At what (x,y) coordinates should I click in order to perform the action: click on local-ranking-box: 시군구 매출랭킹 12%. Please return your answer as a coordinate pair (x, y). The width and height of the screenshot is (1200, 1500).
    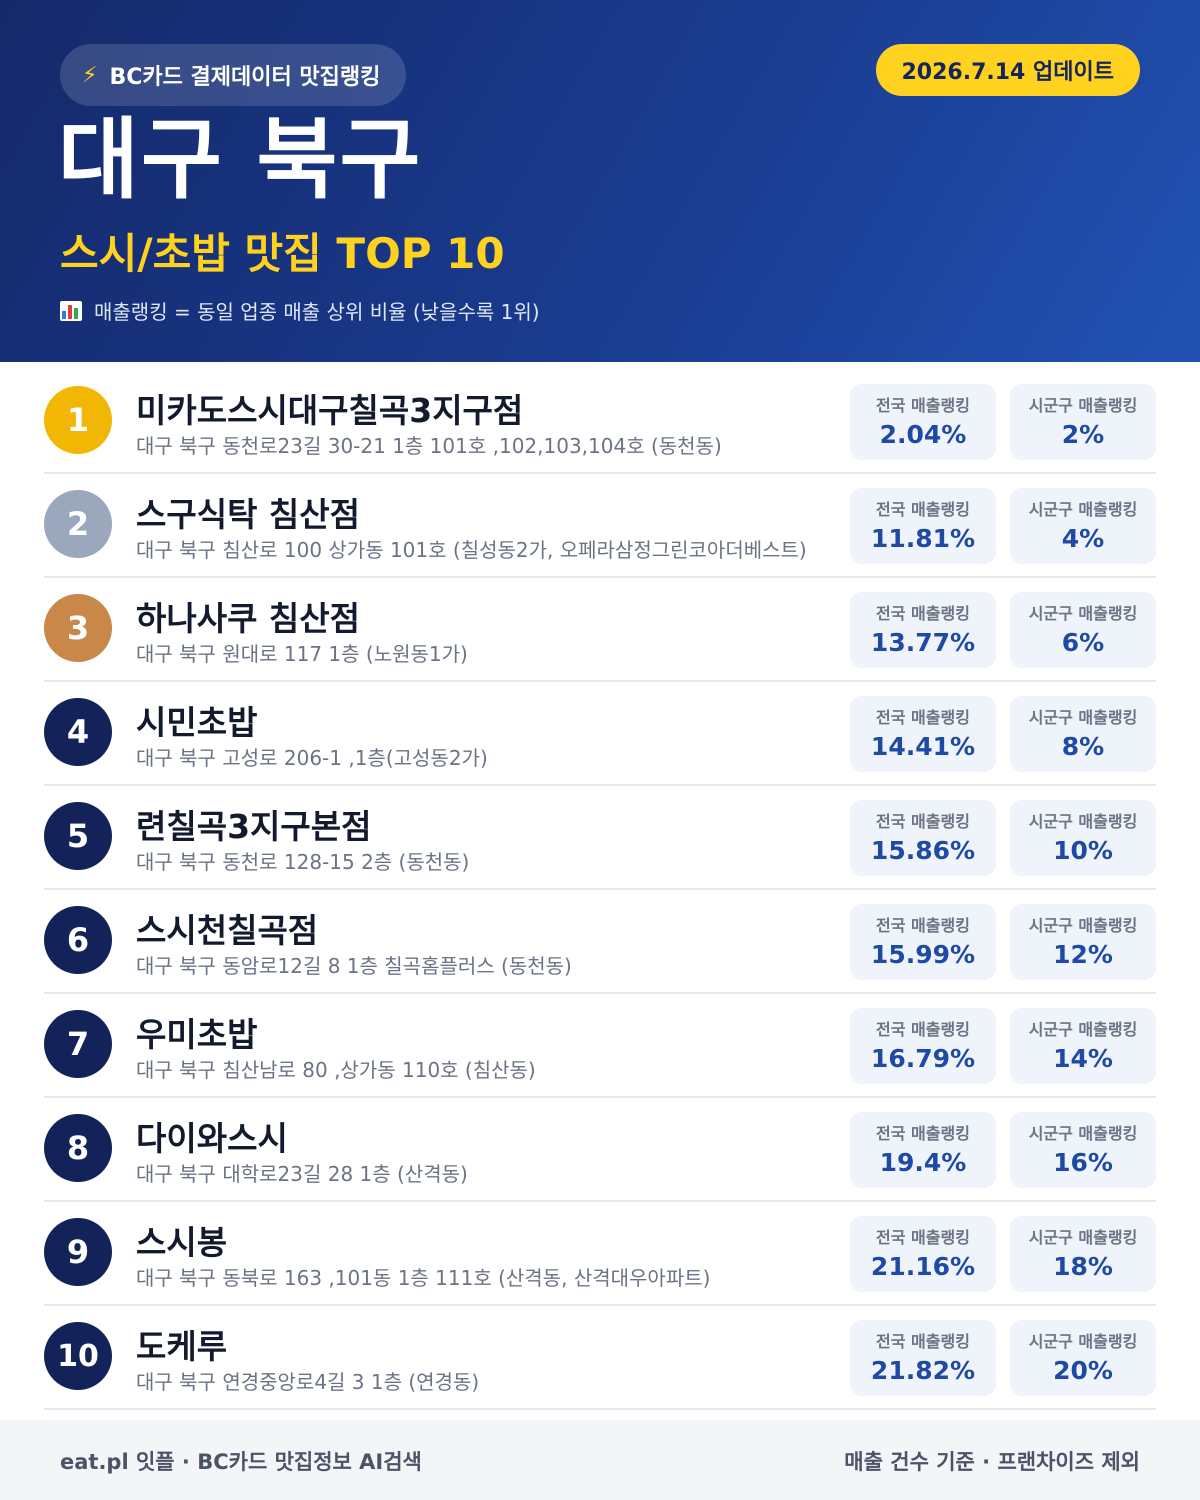
    Looking at the image, I should click on (1083, 942).